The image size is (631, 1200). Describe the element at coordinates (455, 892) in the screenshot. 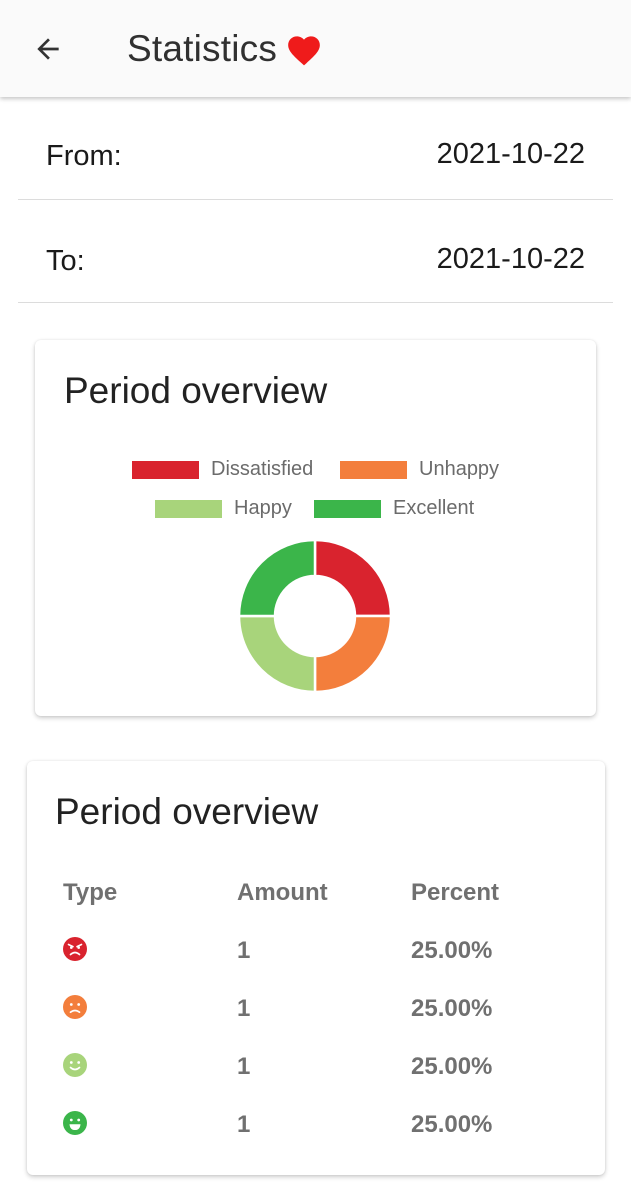

I see `column-header-percent: Percent` at that location.